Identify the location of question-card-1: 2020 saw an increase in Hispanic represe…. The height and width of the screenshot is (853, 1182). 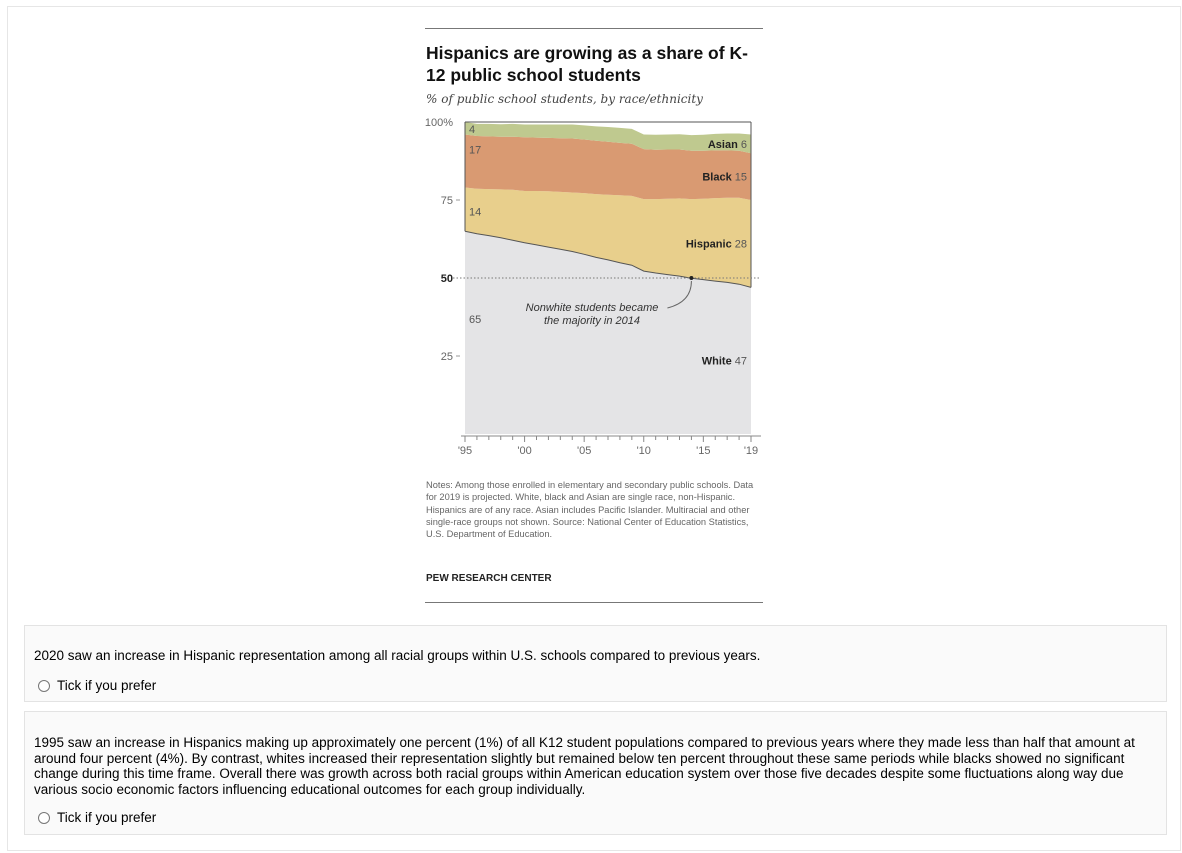
(595, 663).